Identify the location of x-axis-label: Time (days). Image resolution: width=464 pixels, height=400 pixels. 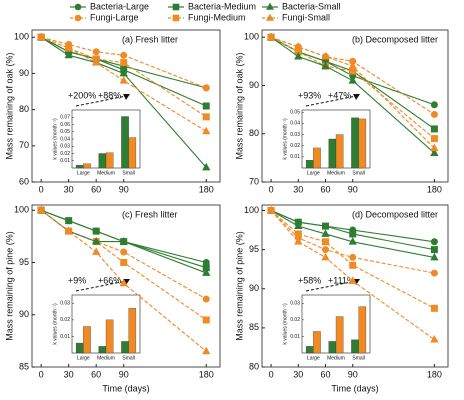
(354, 388).